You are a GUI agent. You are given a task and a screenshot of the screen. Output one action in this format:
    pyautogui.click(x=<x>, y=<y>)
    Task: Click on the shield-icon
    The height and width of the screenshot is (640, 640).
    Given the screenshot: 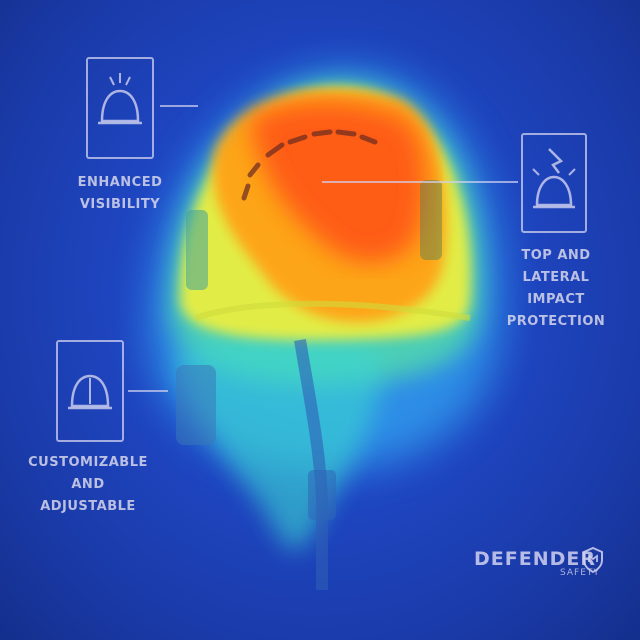 What is the action you would take?
    pyautogui.click(x=593, y=560)
    